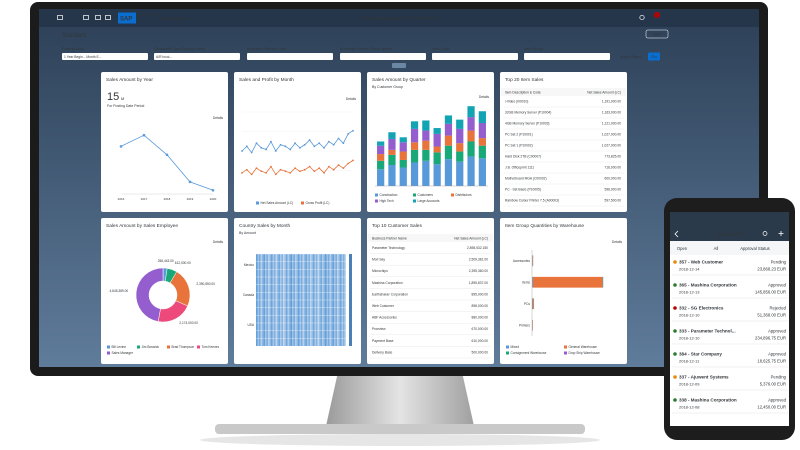 Image resolution: width=800 pixels, height=450 pixels. Describe the element at coordinates (477, 248) in the screenshot. I see `cell: 2,898,532.150` at that location.